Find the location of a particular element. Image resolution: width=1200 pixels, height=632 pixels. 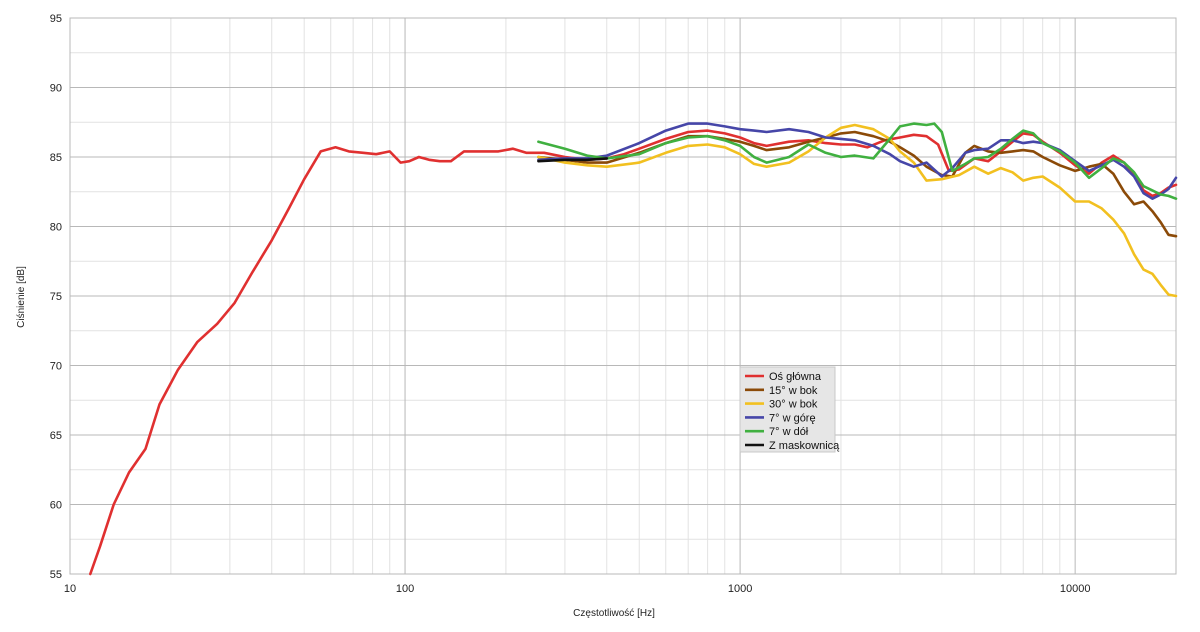

legend-label: Z maskownicą is located at coordinates (804, 446).